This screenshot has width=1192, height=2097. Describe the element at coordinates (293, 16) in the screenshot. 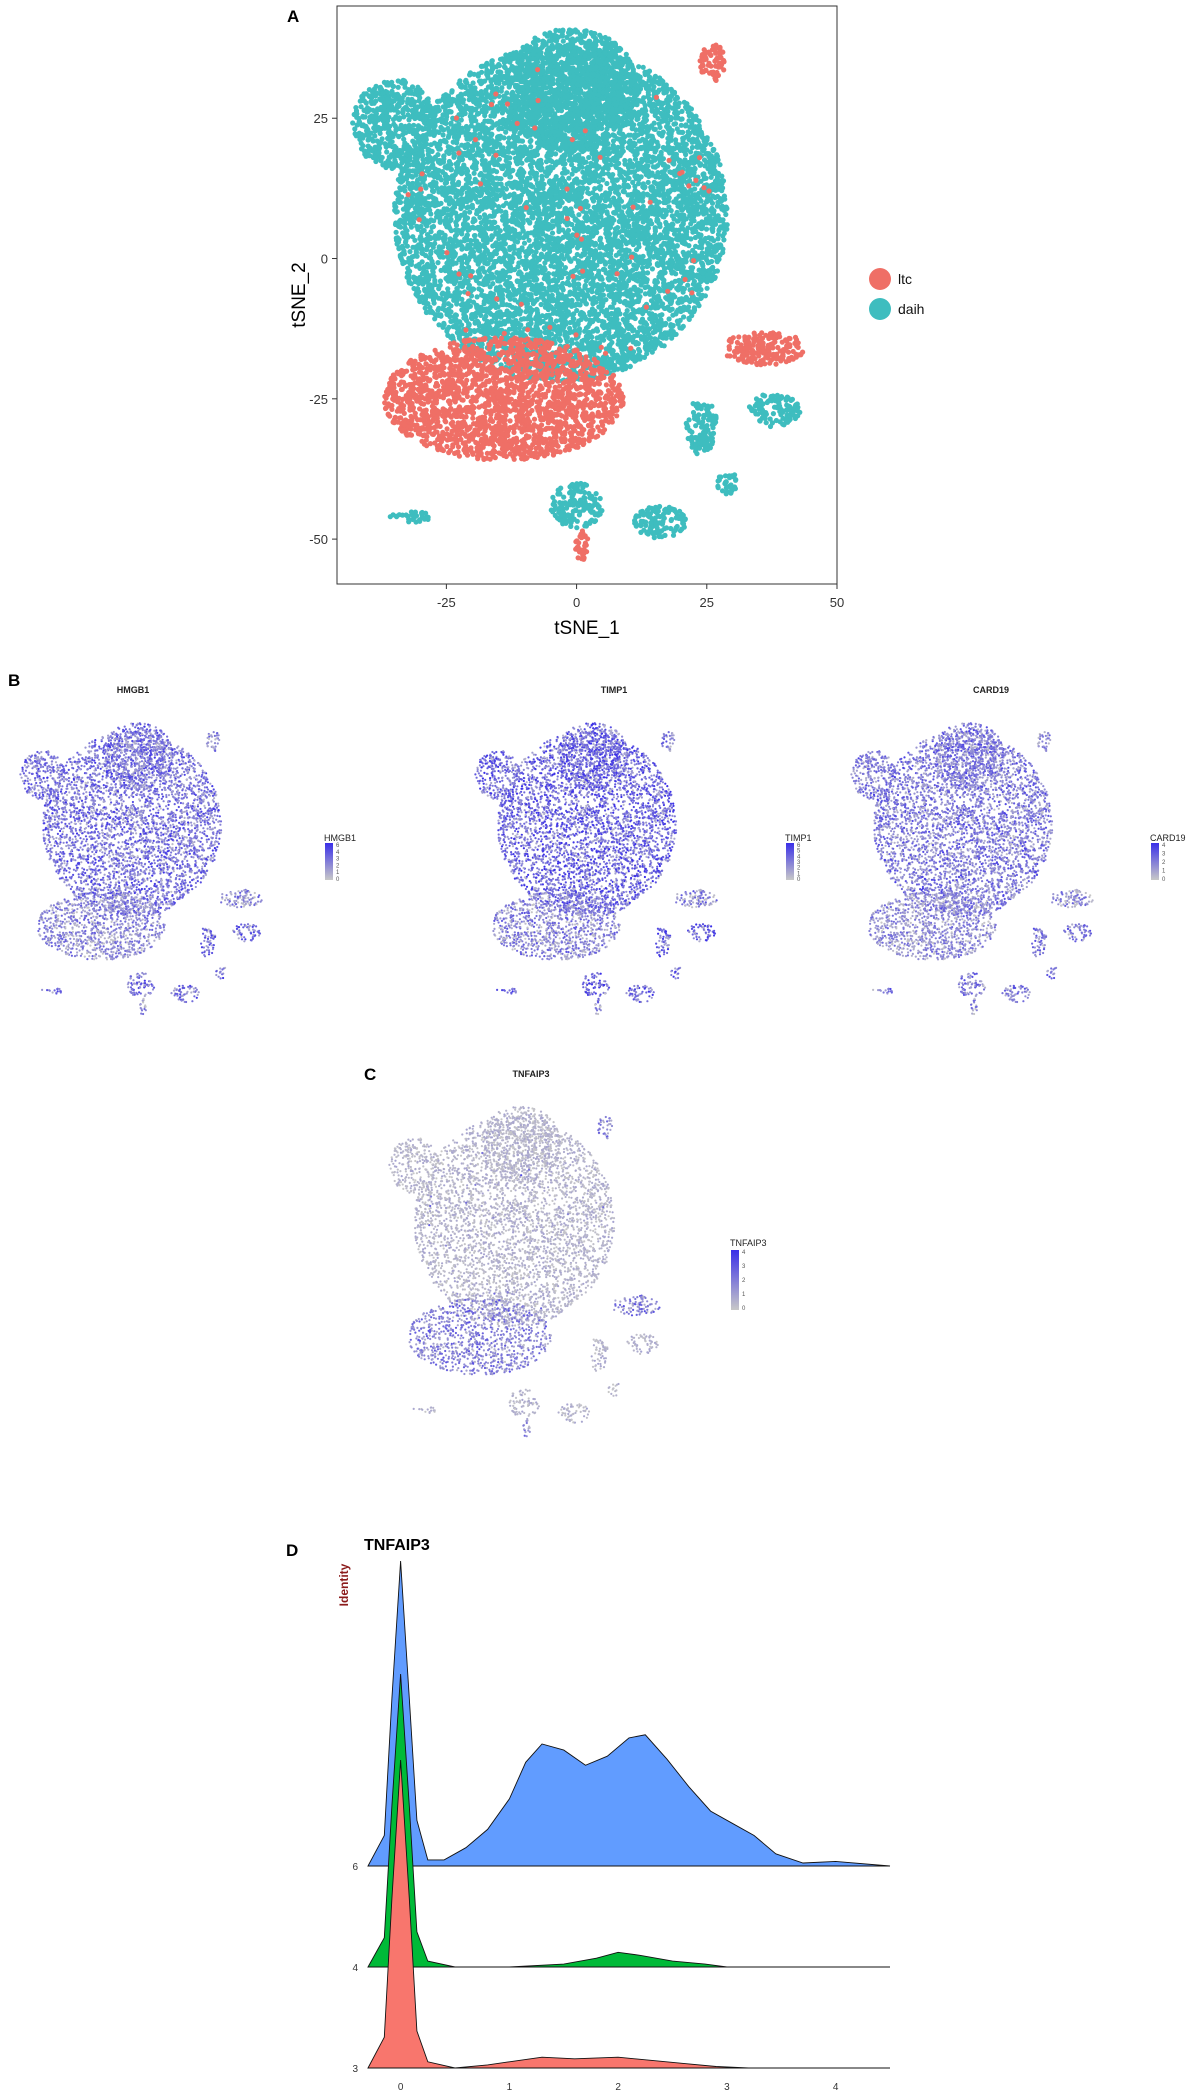

I see `panel-letter-a: A` at that location.